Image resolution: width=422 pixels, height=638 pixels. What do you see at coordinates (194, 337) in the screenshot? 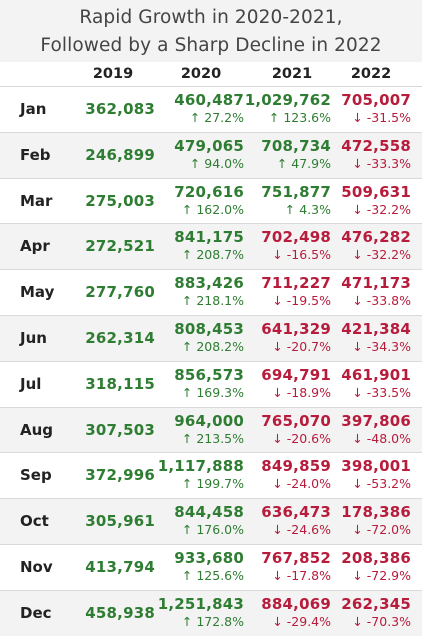
I see `table-cell-2020: 808,453 ↑ 208.2%` at bounding box center [194, 337].